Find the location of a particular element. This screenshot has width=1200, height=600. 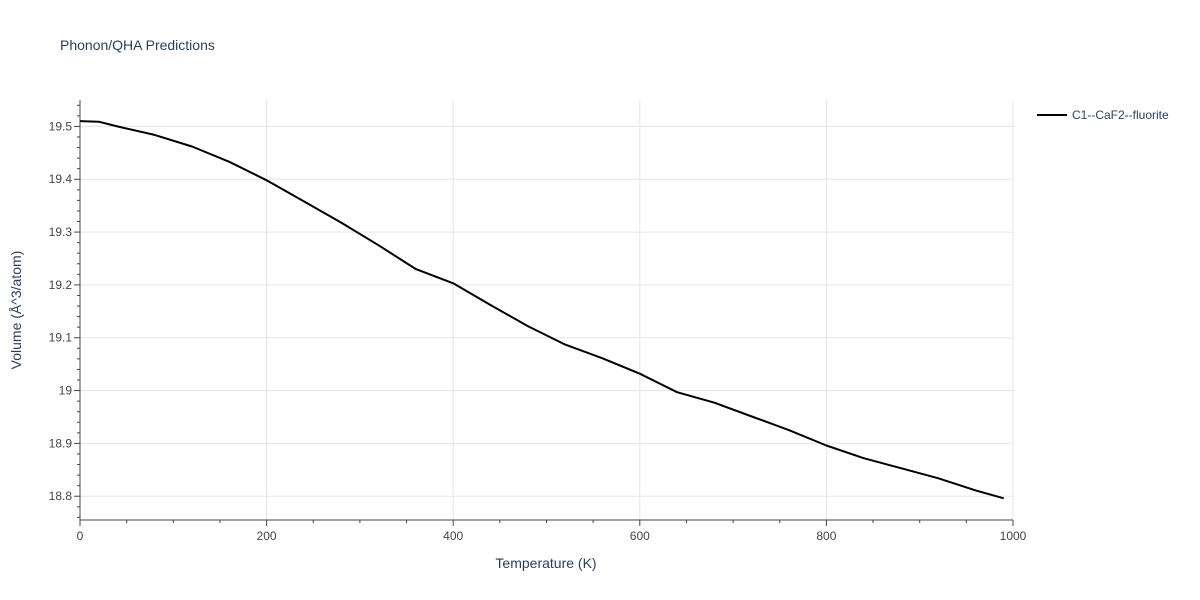

legend: C1--CaF2--fluorite is located at coordinates (1103, 115).